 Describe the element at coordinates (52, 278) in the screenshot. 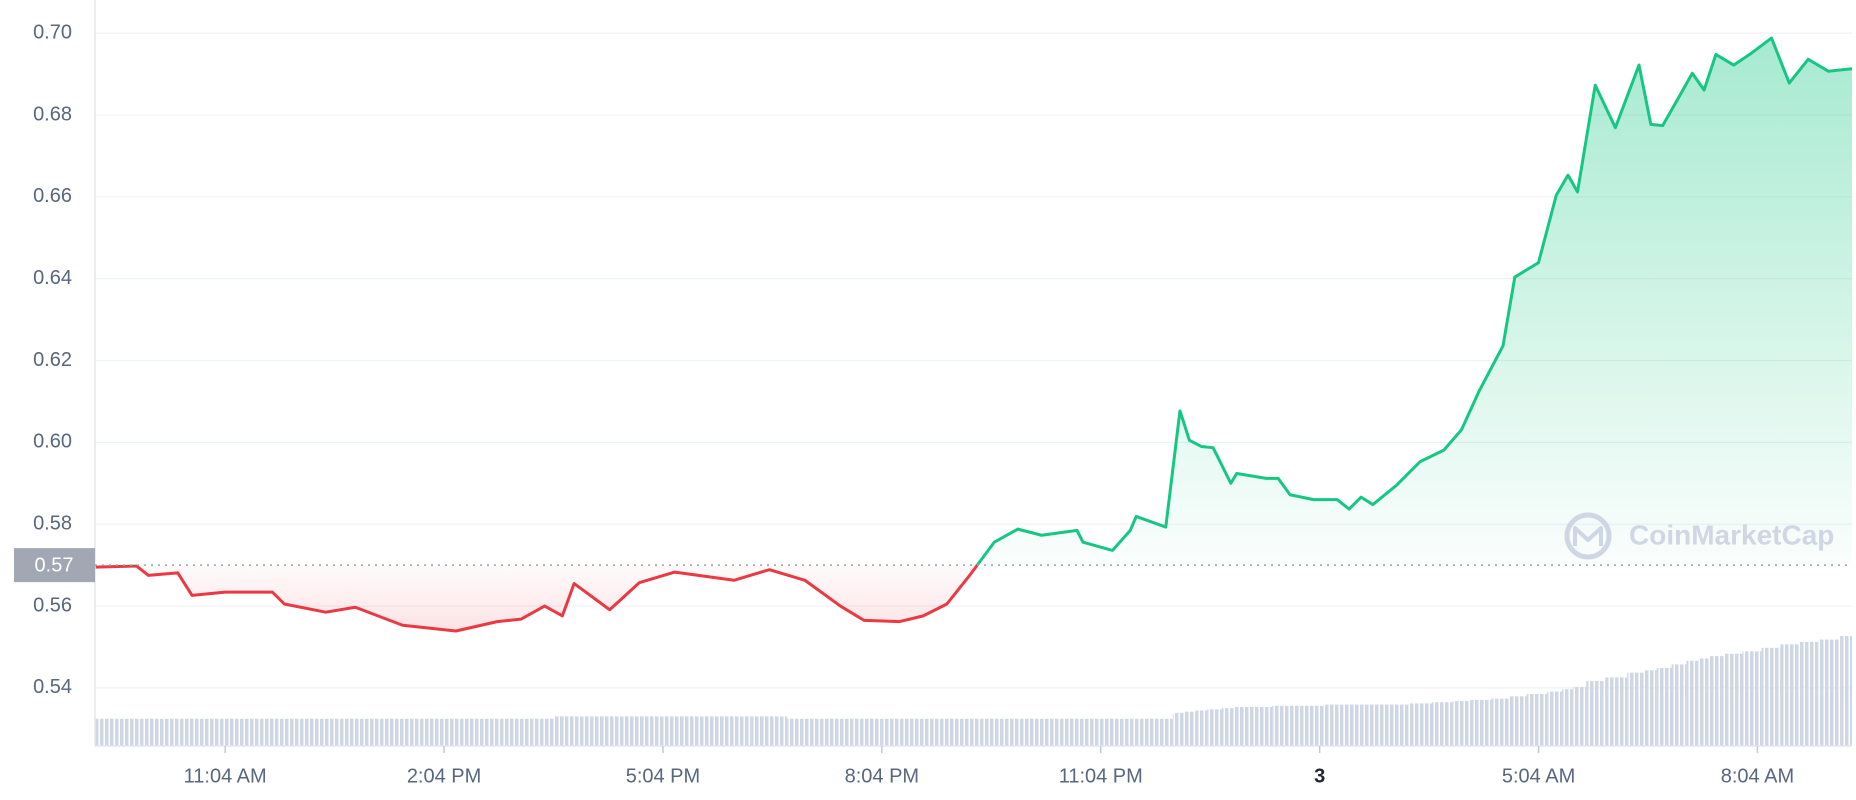

I see `y-tick-label: 0.64` at that location.